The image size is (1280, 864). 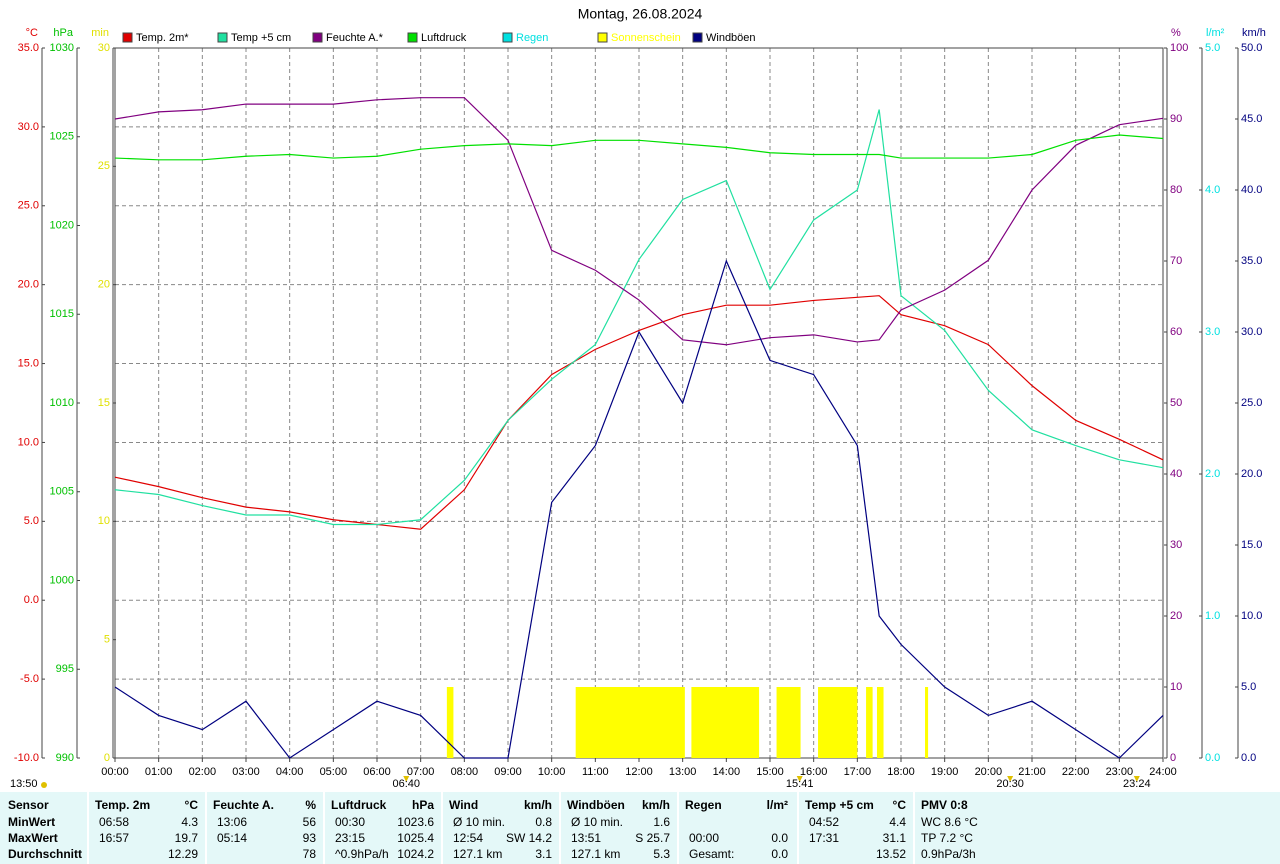 What do you see at coordinates (415, 822) in the screenshot?
I see `cell-value: 1023.6` at bounding box center [415, 822].